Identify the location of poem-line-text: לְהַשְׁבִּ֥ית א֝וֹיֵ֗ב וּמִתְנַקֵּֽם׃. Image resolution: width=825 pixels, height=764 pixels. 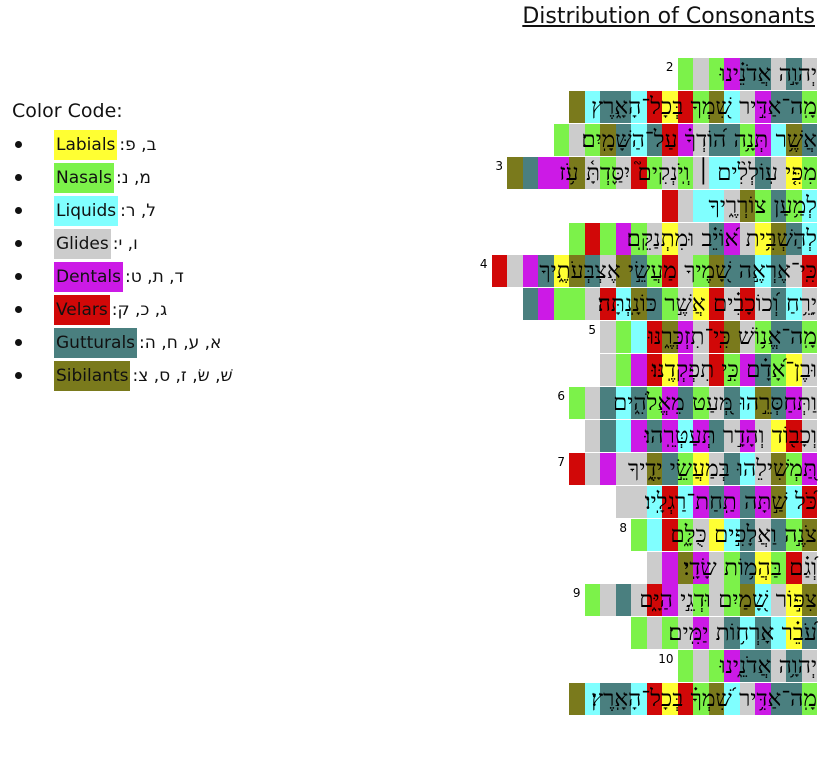
(721, 239).